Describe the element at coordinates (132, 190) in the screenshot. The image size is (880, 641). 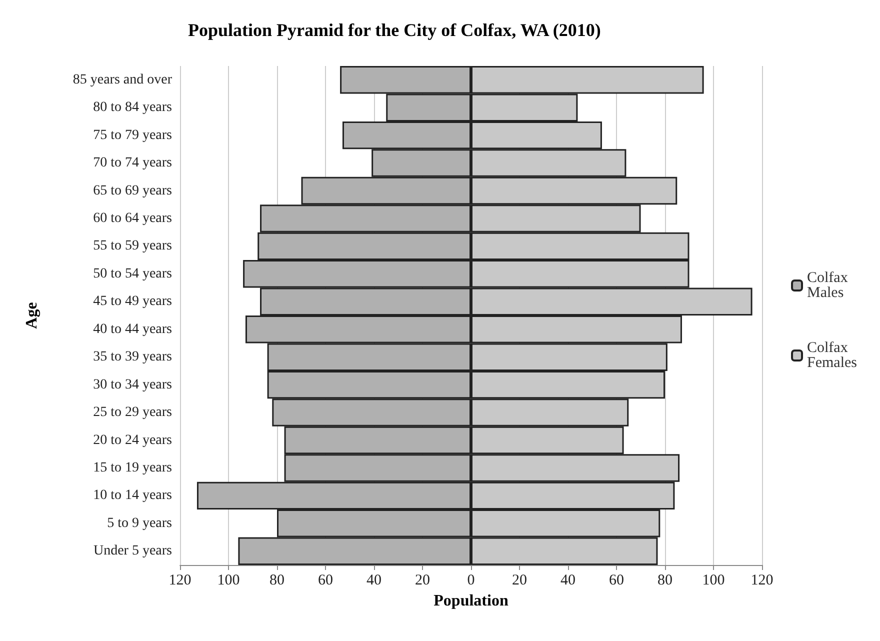
I see `y-tick-label: 65 to 69 years` at that location.